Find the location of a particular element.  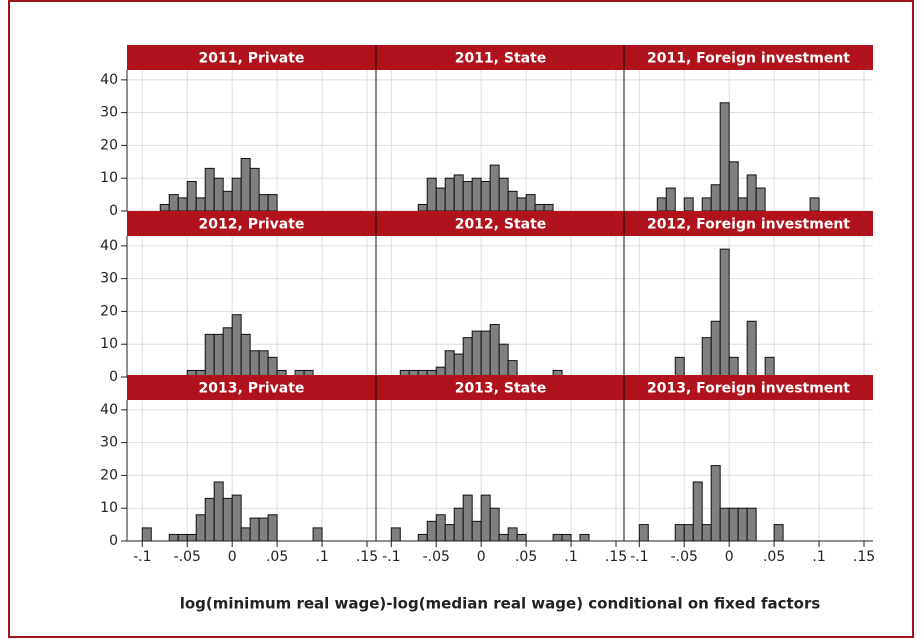

panel-title: 2011, Private is located at coordinates (252, 59).